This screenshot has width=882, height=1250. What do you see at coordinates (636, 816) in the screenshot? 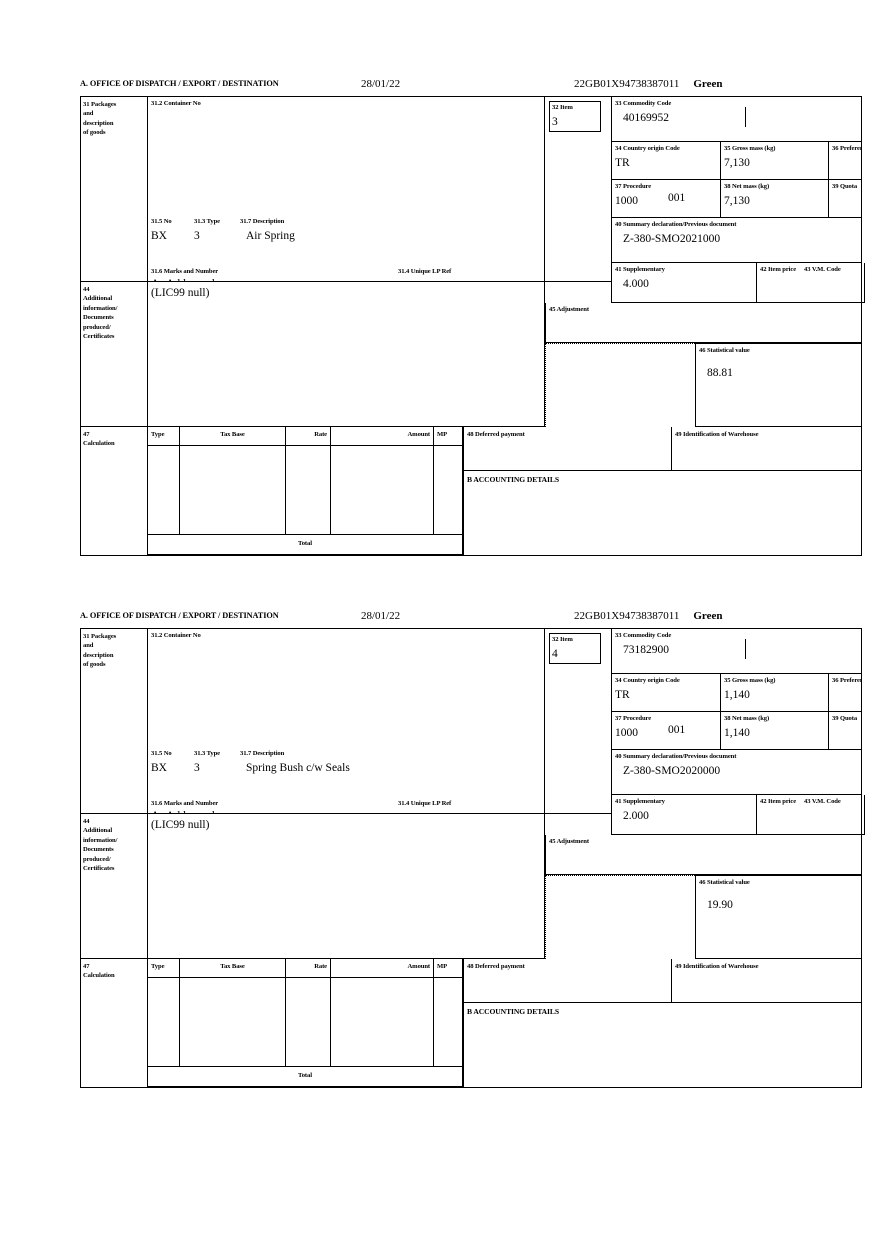
I see `supplementary-value: 2.000` at bounding box center [636, 816].